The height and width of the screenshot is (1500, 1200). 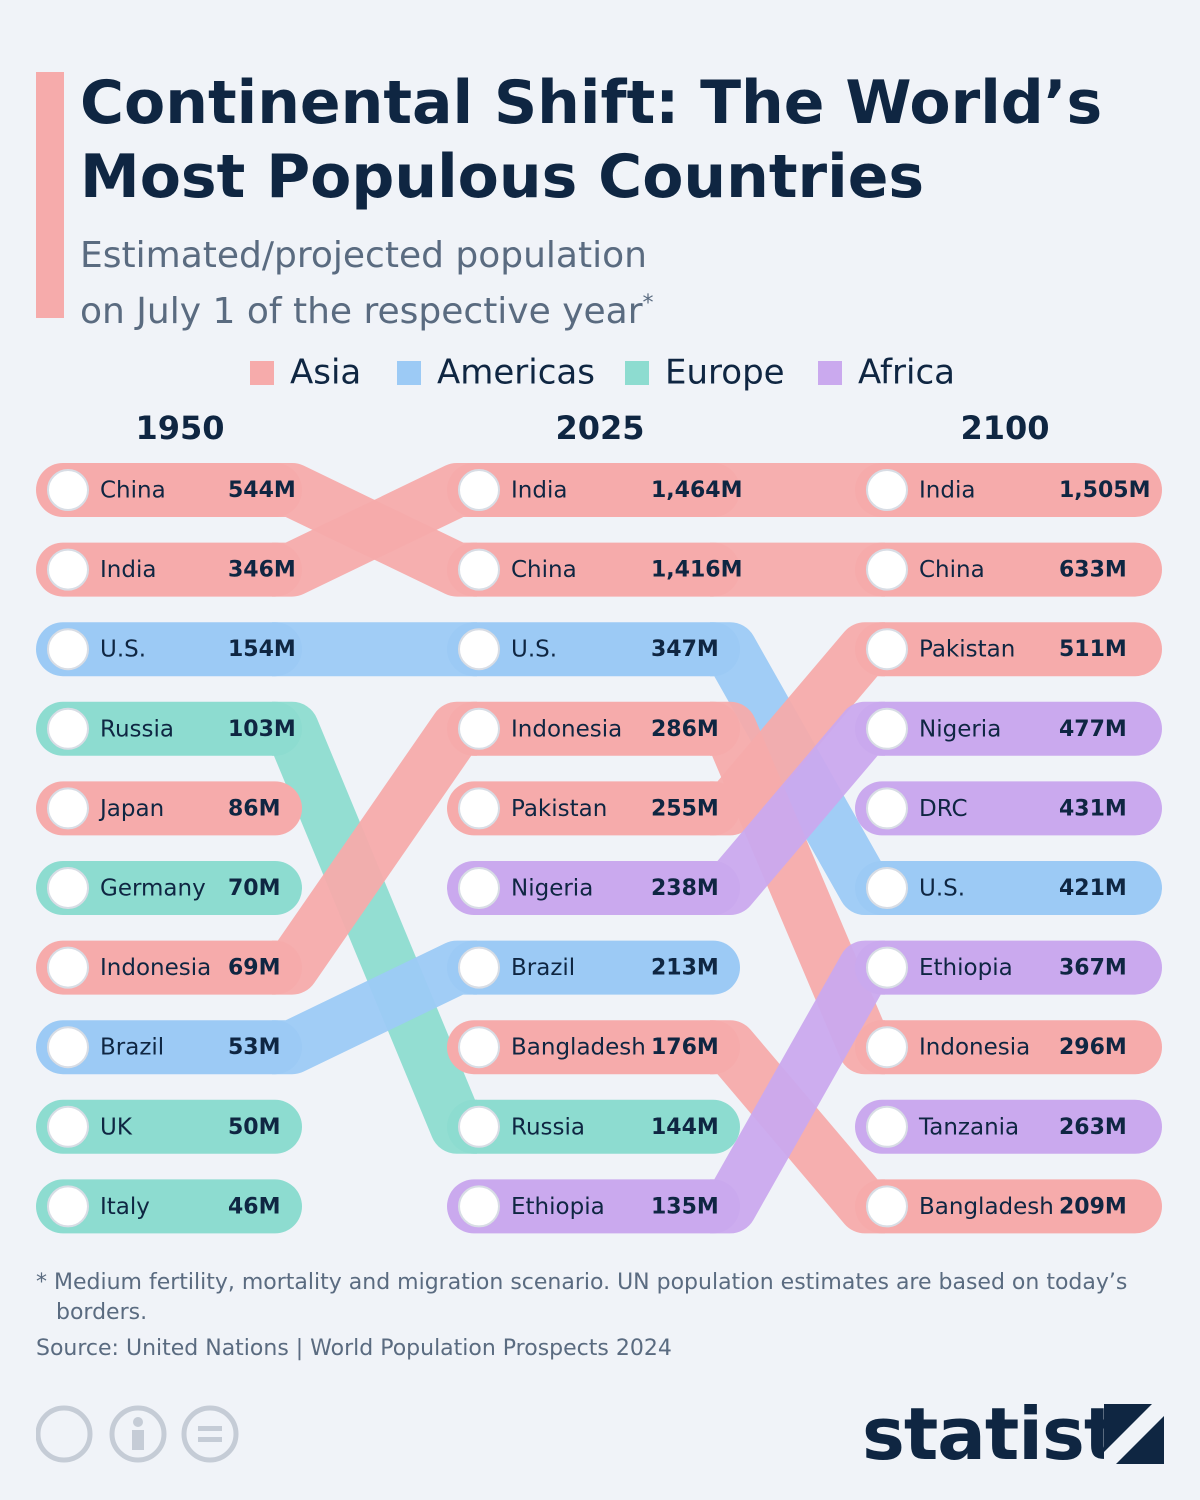 I want to click on legend-label: Europe, so click(x=725, y=373).